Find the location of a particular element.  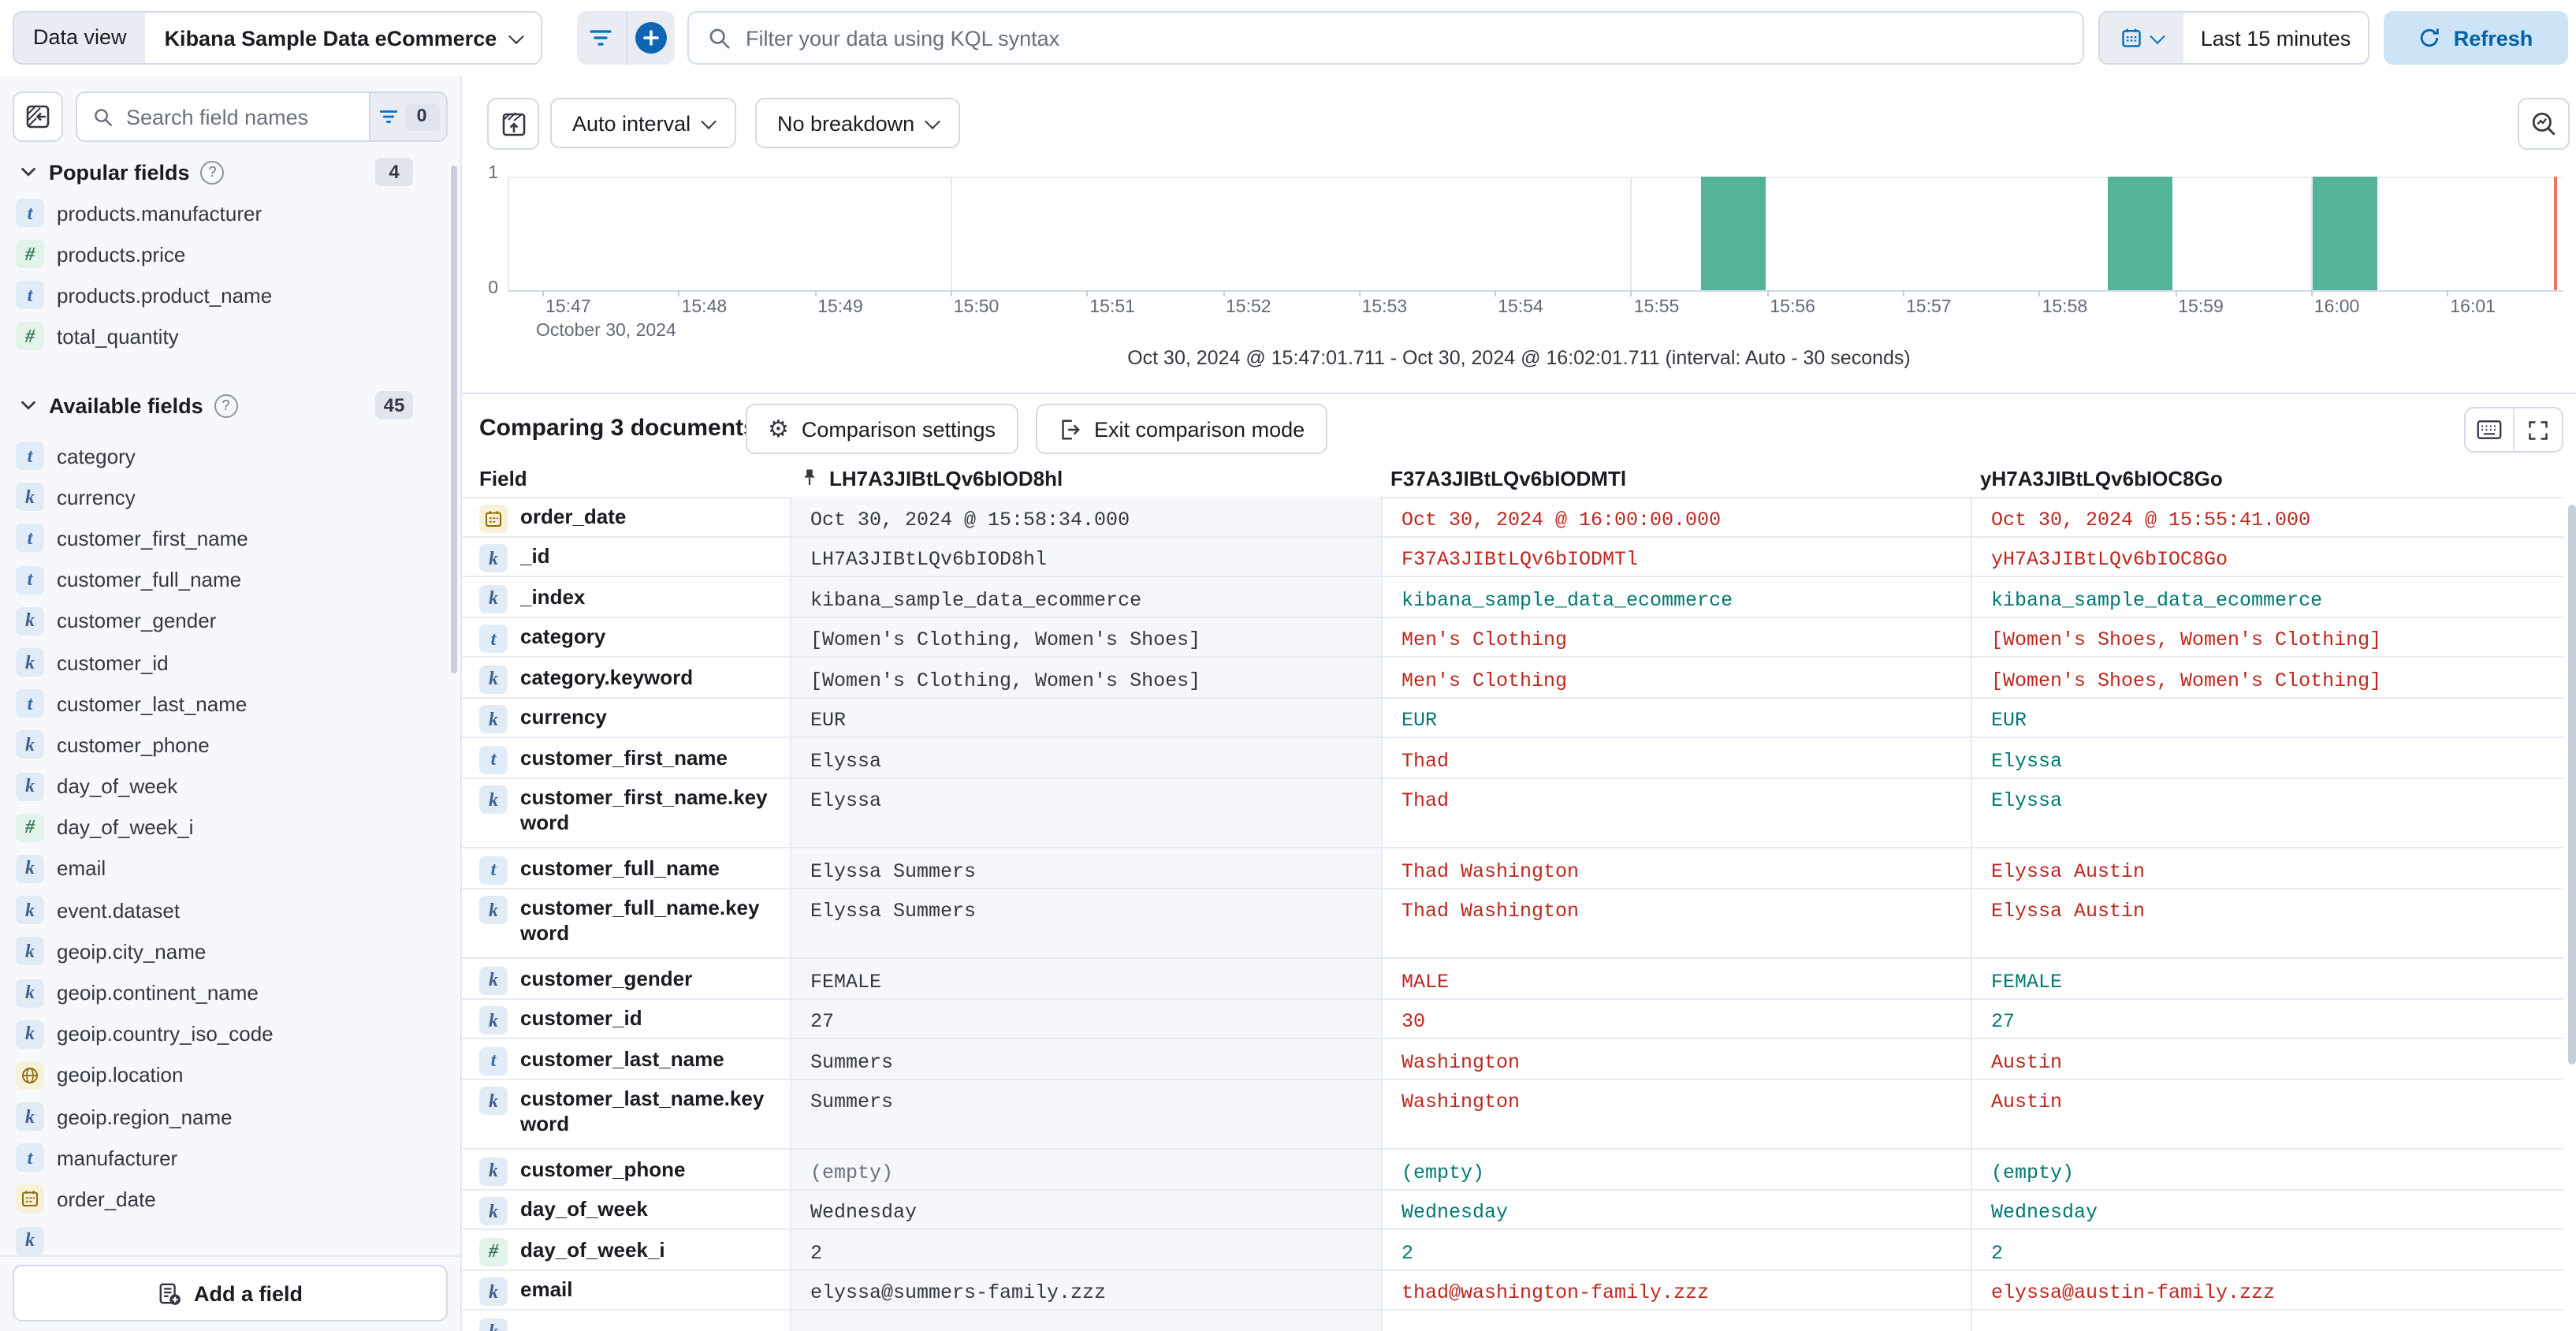

field-list-item: k currency is located at coordinates (230, 496).